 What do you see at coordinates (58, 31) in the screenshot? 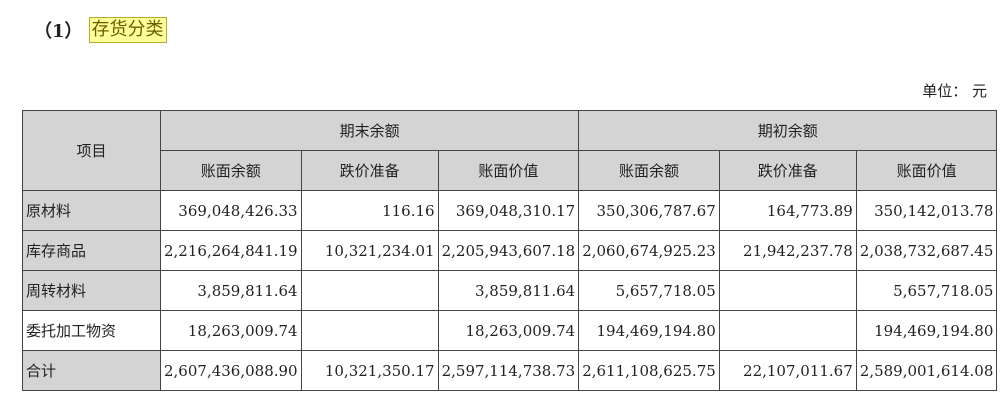
I see `section-number: （1）` at bounding box center [58, 31].